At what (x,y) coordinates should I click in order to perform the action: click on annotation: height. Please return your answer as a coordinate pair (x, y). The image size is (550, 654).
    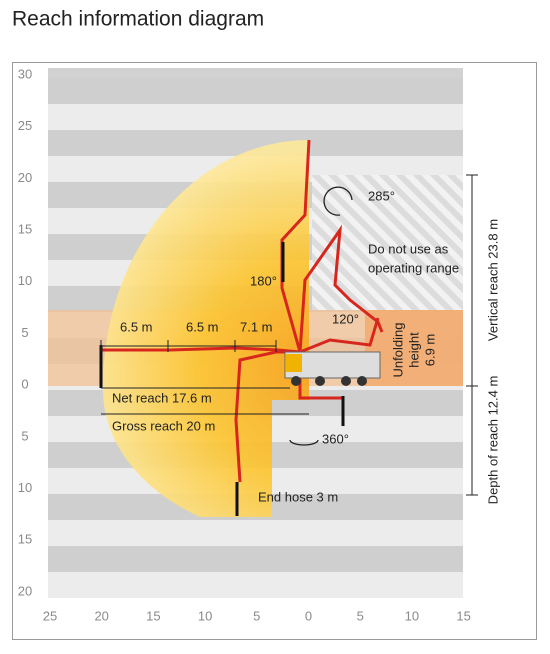
    Looking at the image, I should click on (413, 350).